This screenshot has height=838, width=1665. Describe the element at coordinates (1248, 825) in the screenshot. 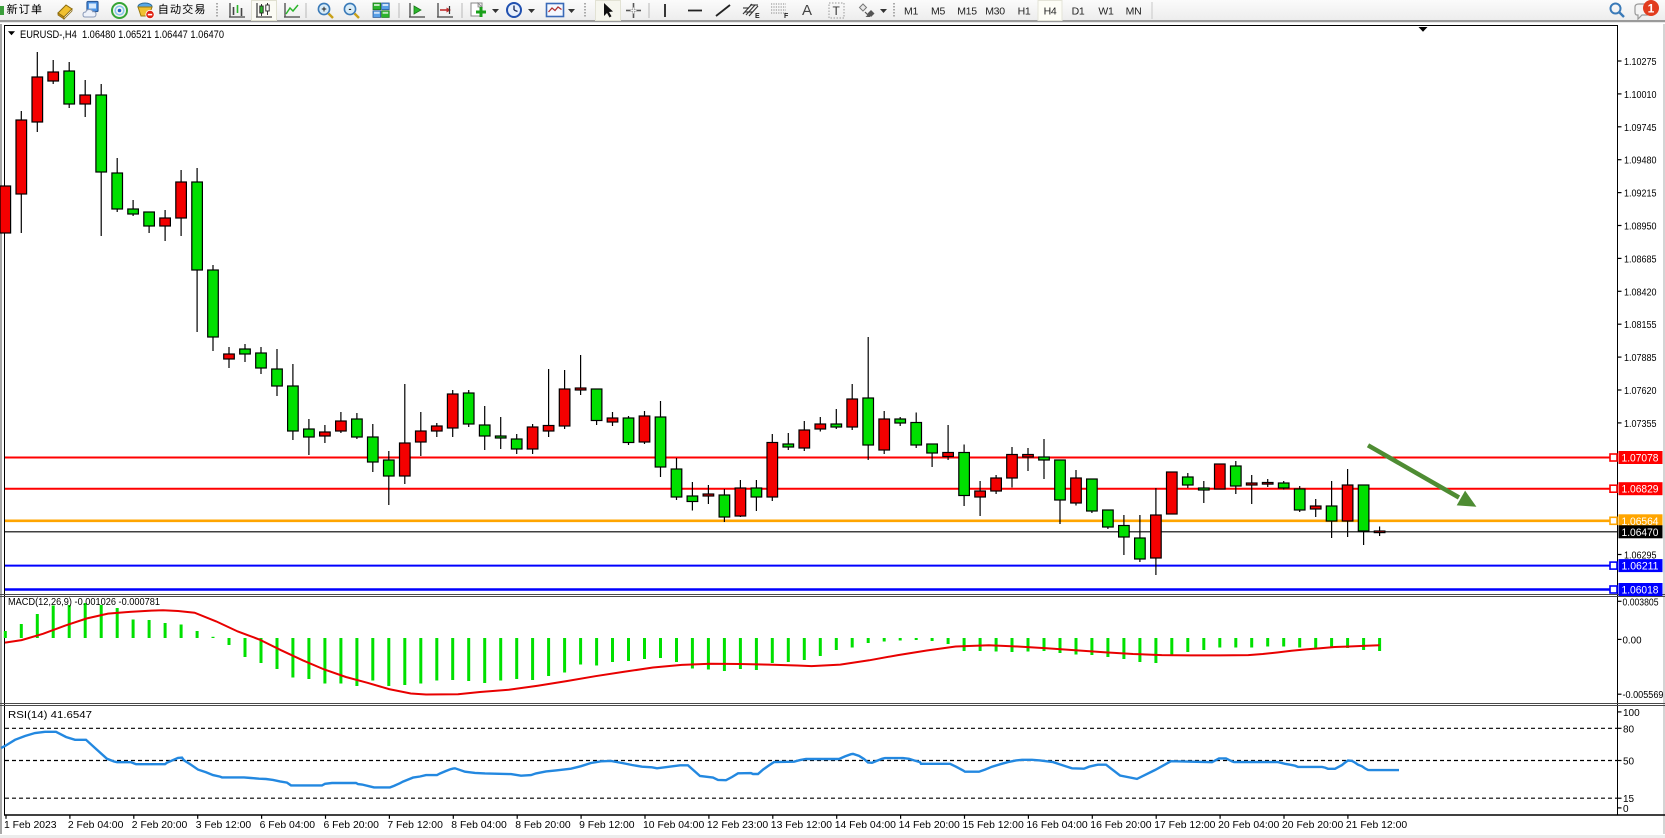

I see `svg-text: 20 Feb 04:00` at that location.